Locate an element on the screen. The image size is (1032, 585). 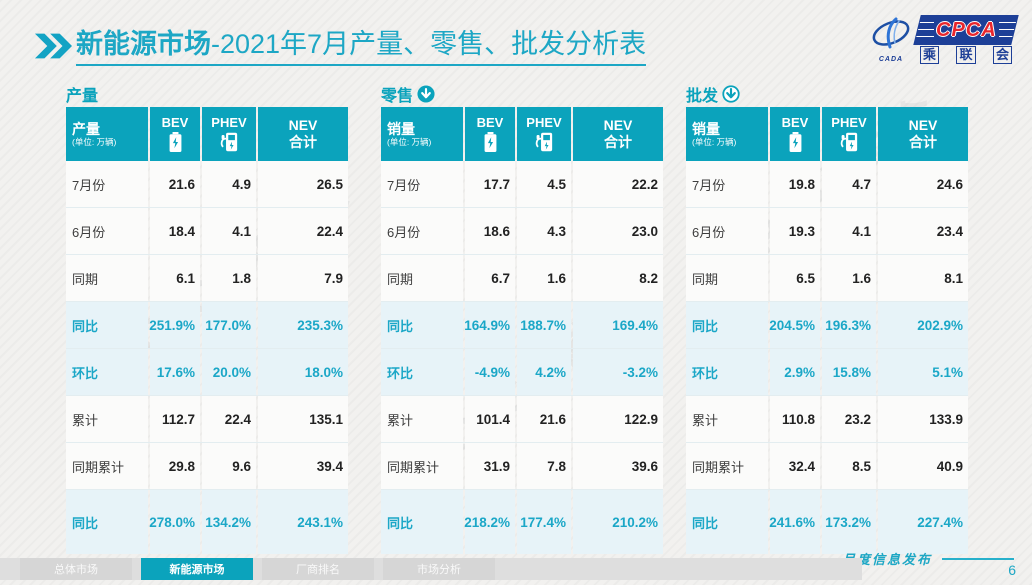
nev-value: 243.1% is located at coordinates (303, 522).